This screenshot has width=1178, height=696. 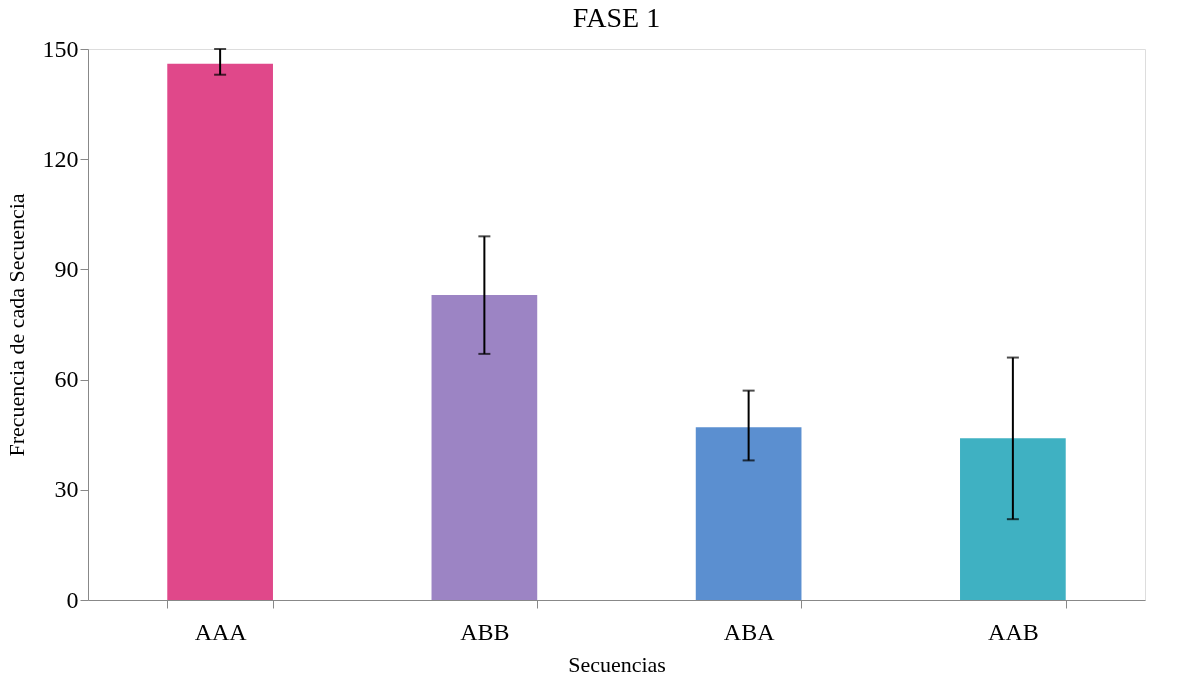 I want to click on y-tick-label: 150, so click(x=60, y=48).